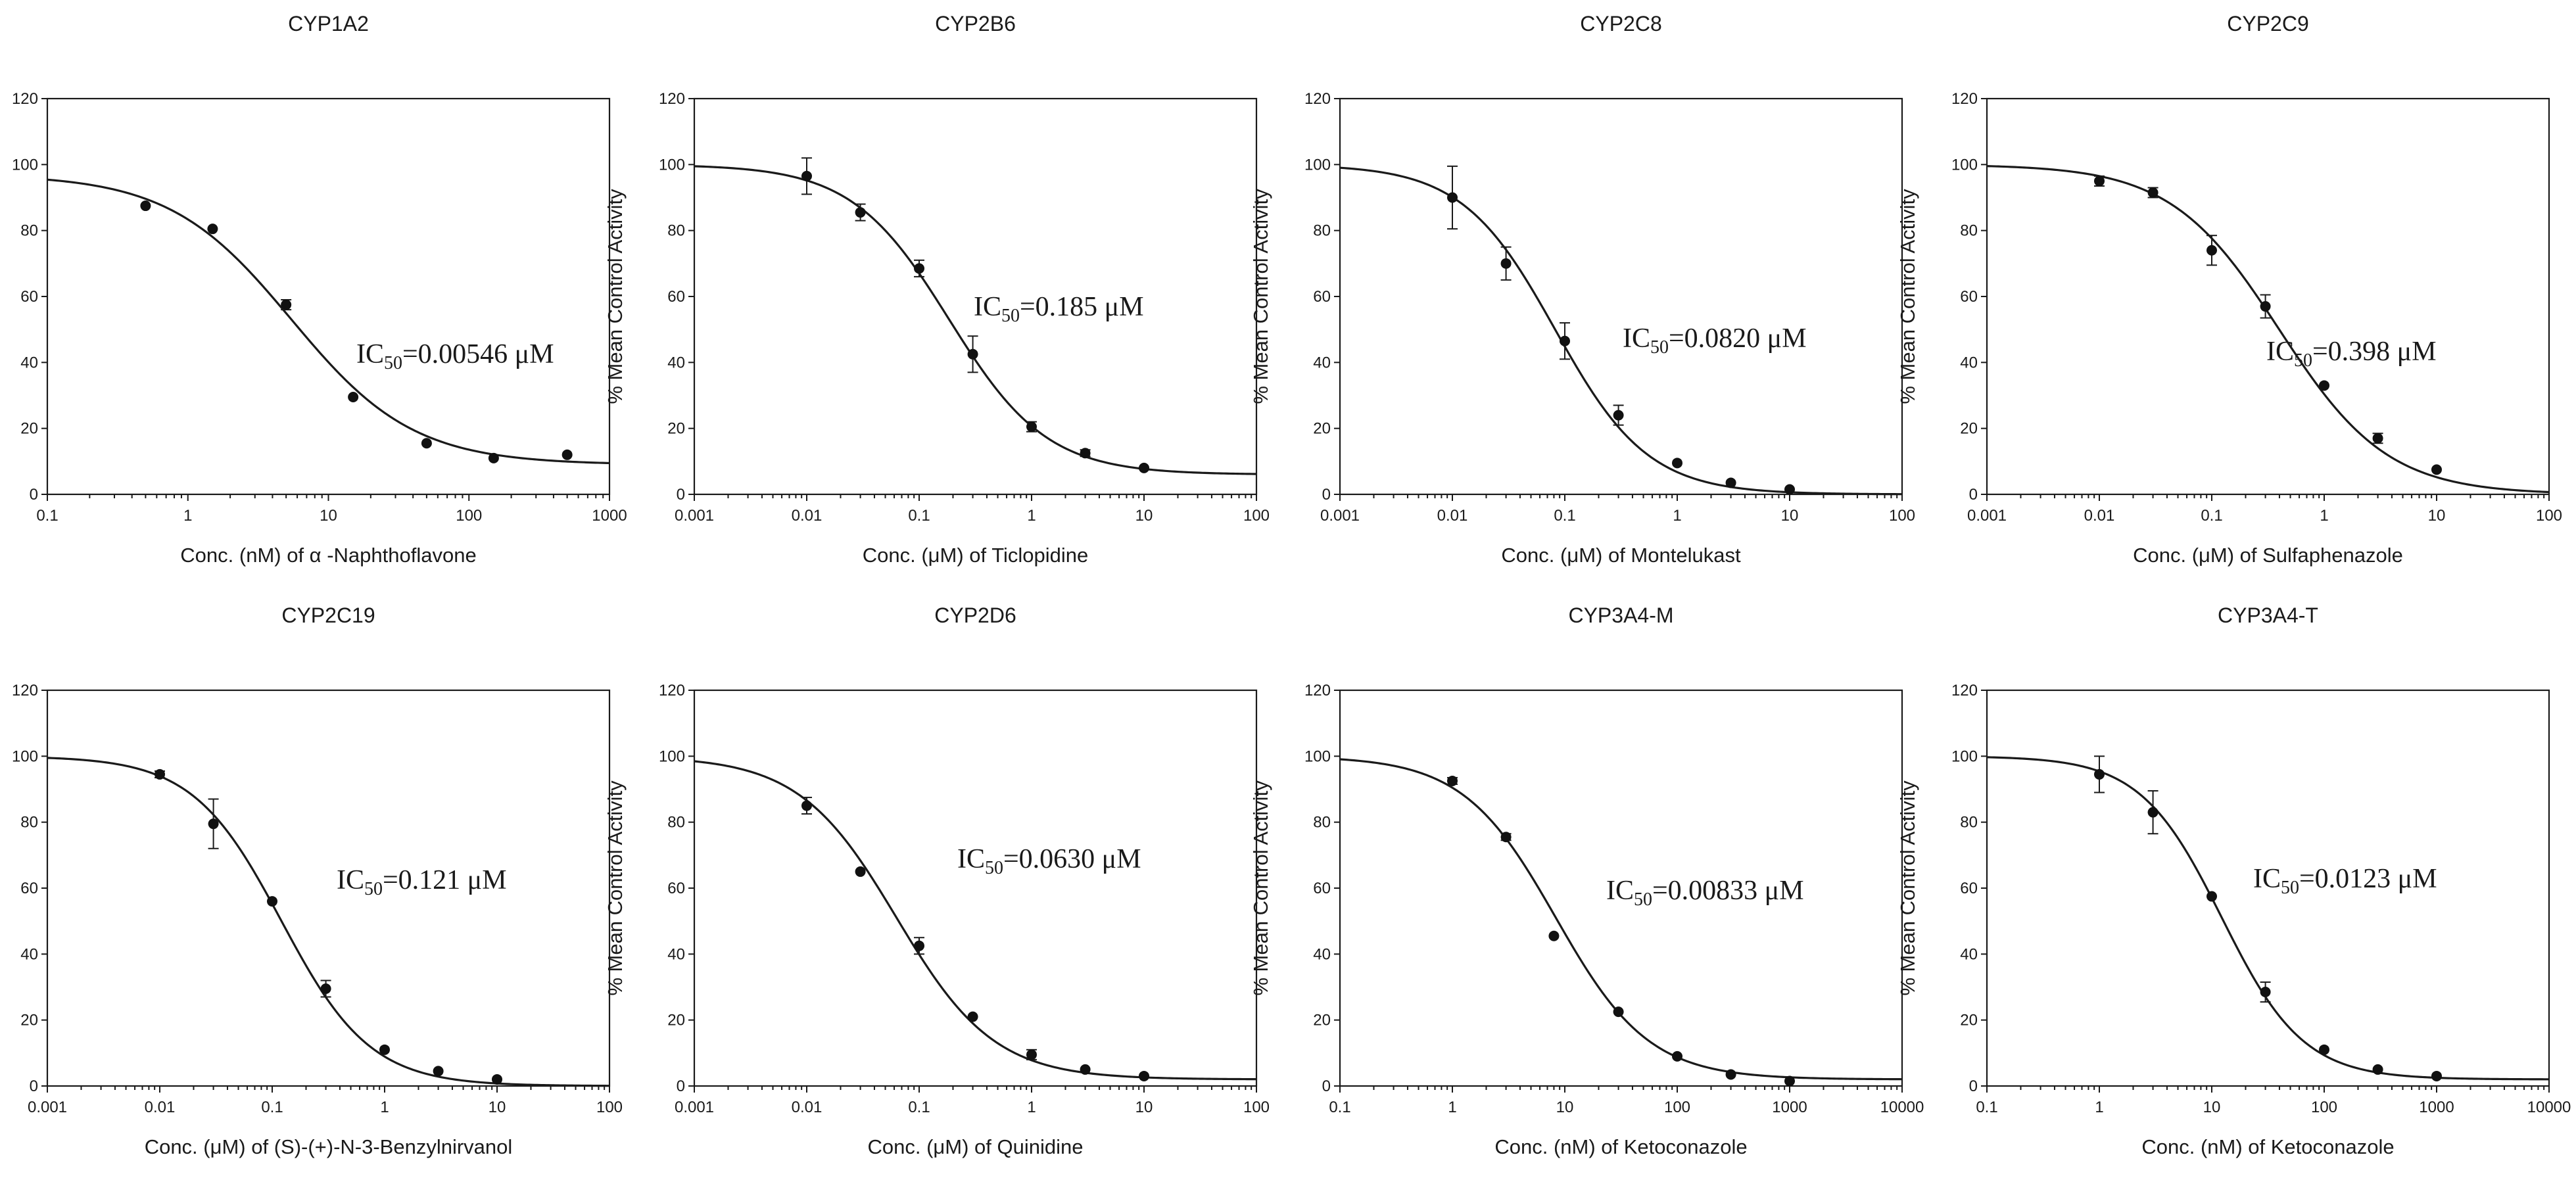 The image size is (2576, 1180). What do you see at coordinates (328, 555) in the screenshot?
I see `x-axis-label: Conc. (nM) of α -Naphthoflavone` at bounding box center [328, 555].